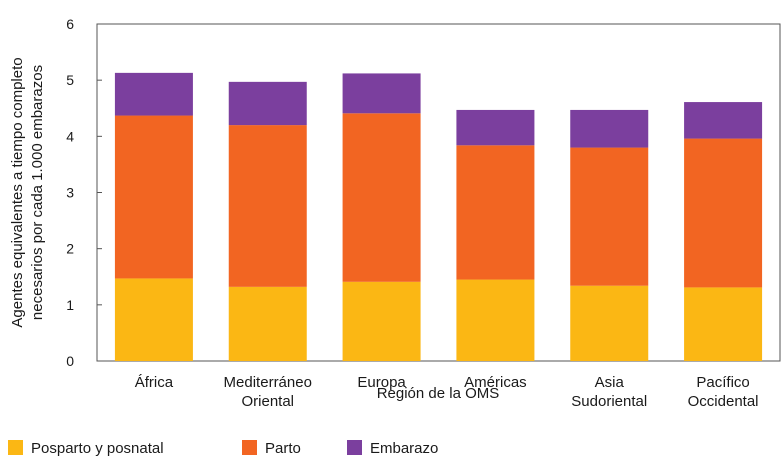 The image size is (783, 464). Describe the element at coordinates (283, 448) in the screenshot. I see `legend-label: Parto` at that location.